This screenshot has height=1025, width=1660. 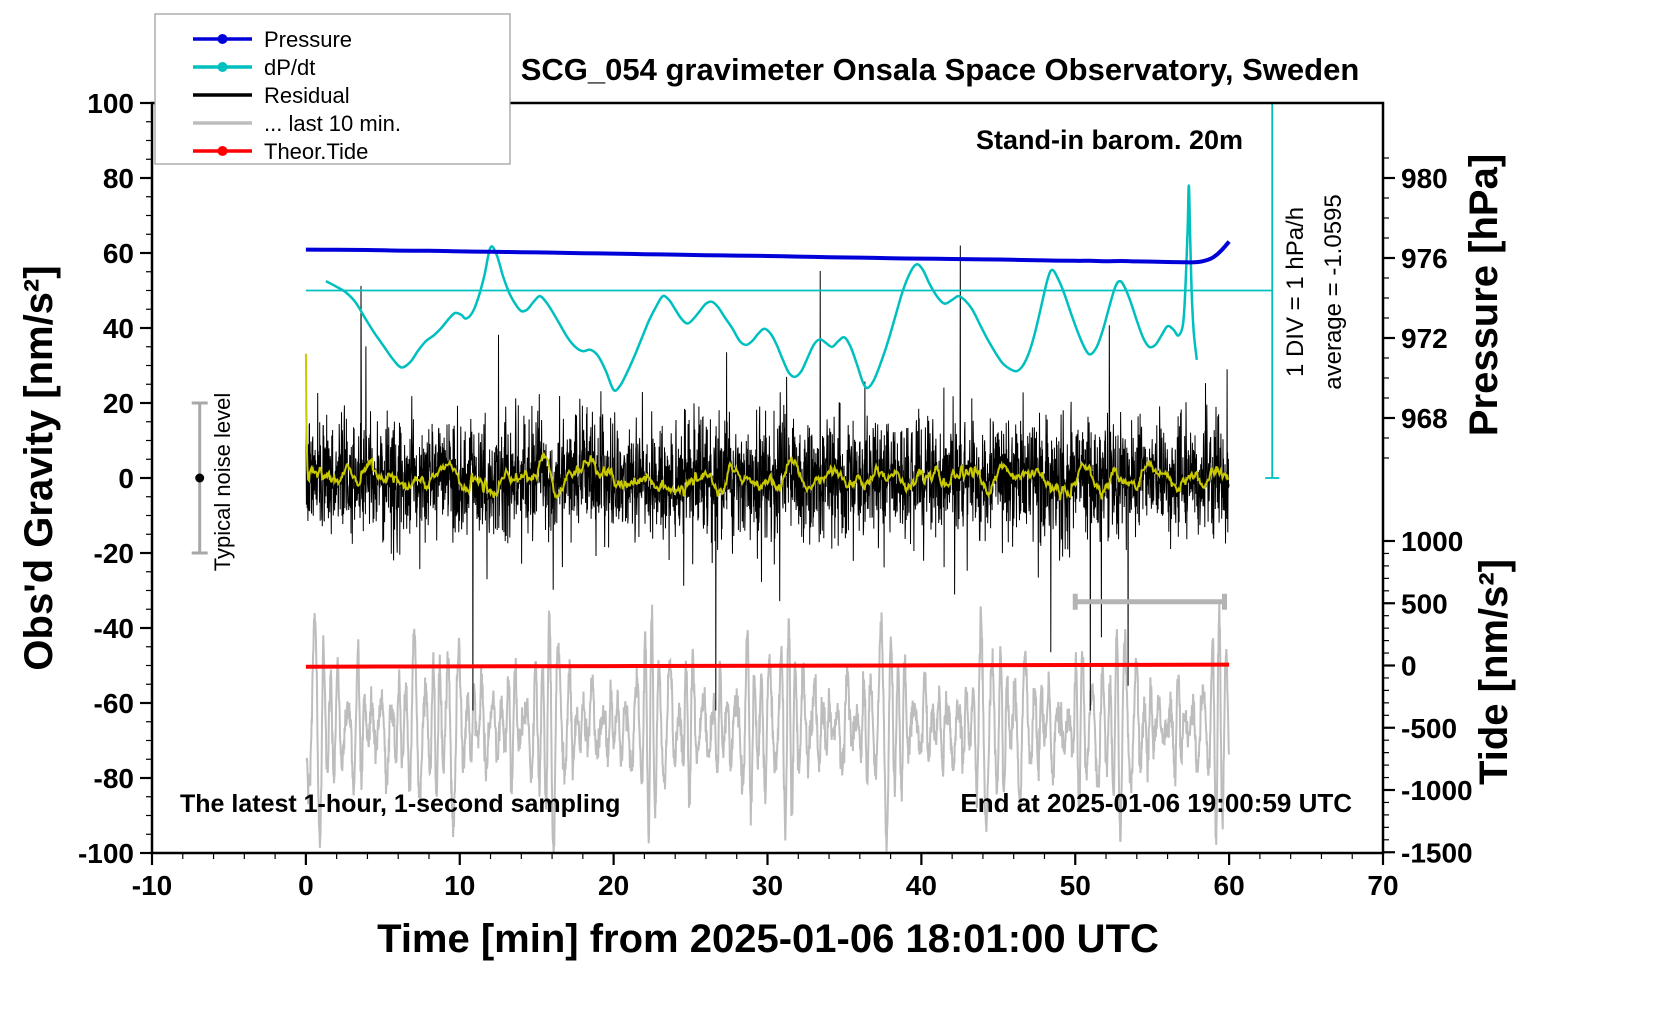 I want to click on gravity-tick-label: -20, so click(x=114, y=553).